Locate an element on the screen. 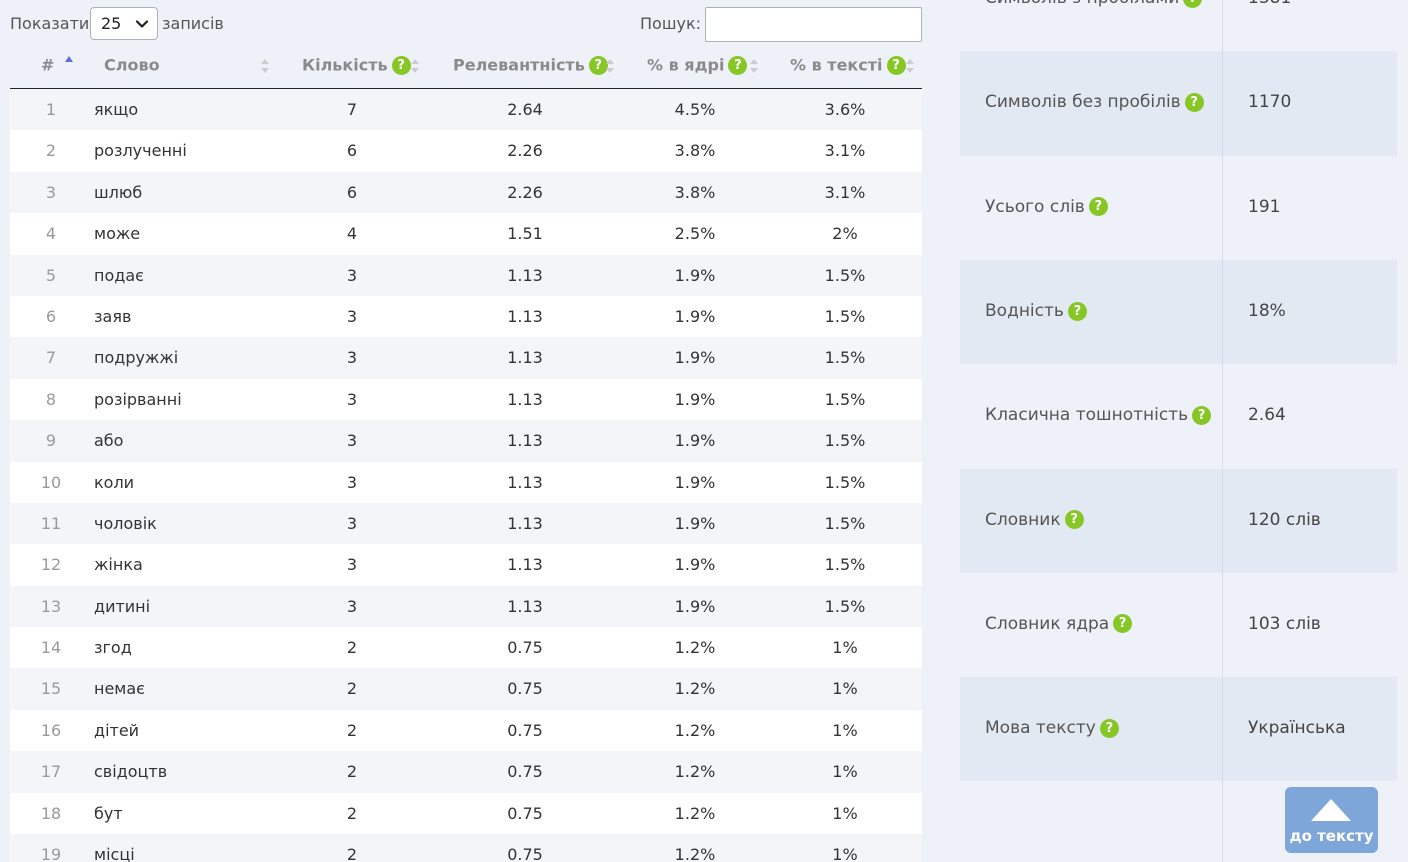 This screenshot has height=862, width=1408. search-label: Пошук: is located at coordinates (670, 23).